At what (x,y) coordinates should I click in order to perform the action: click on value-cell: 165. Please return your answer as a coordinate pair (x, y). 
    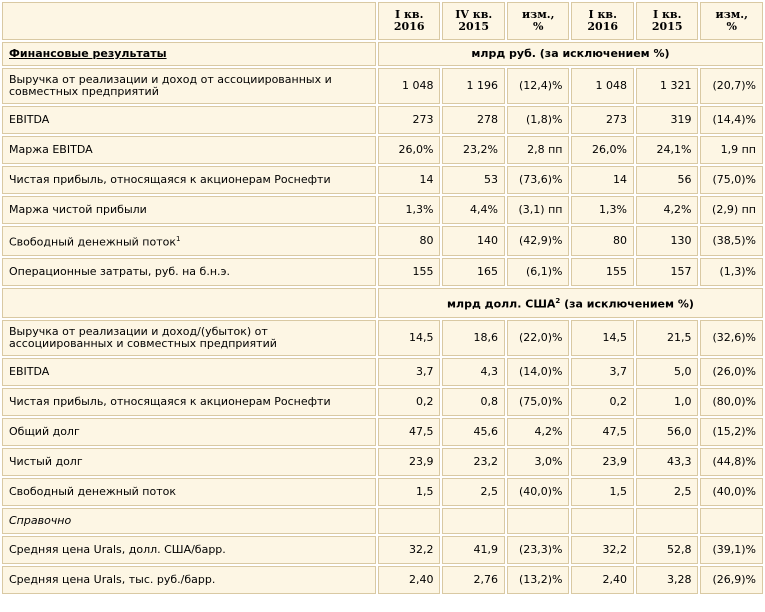
    Looking at the image, I should click on (473, 272).